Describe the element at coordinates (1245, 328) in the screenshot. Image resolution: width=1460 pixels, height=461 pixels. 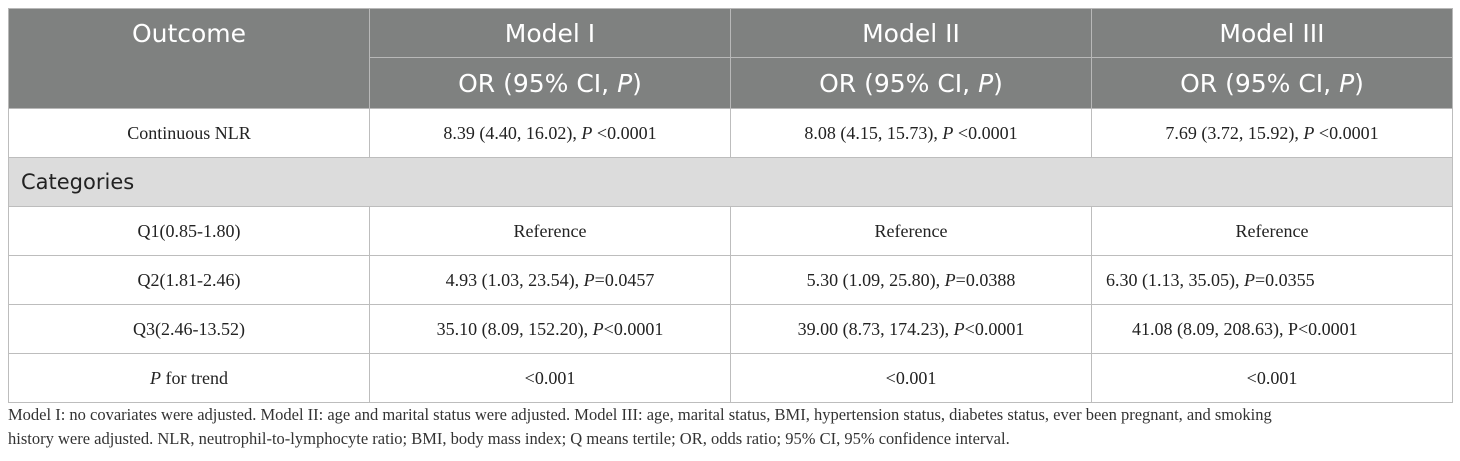
I see `cell-text: 41.08 (8.09, 208.63), P<0.0001` at that location.